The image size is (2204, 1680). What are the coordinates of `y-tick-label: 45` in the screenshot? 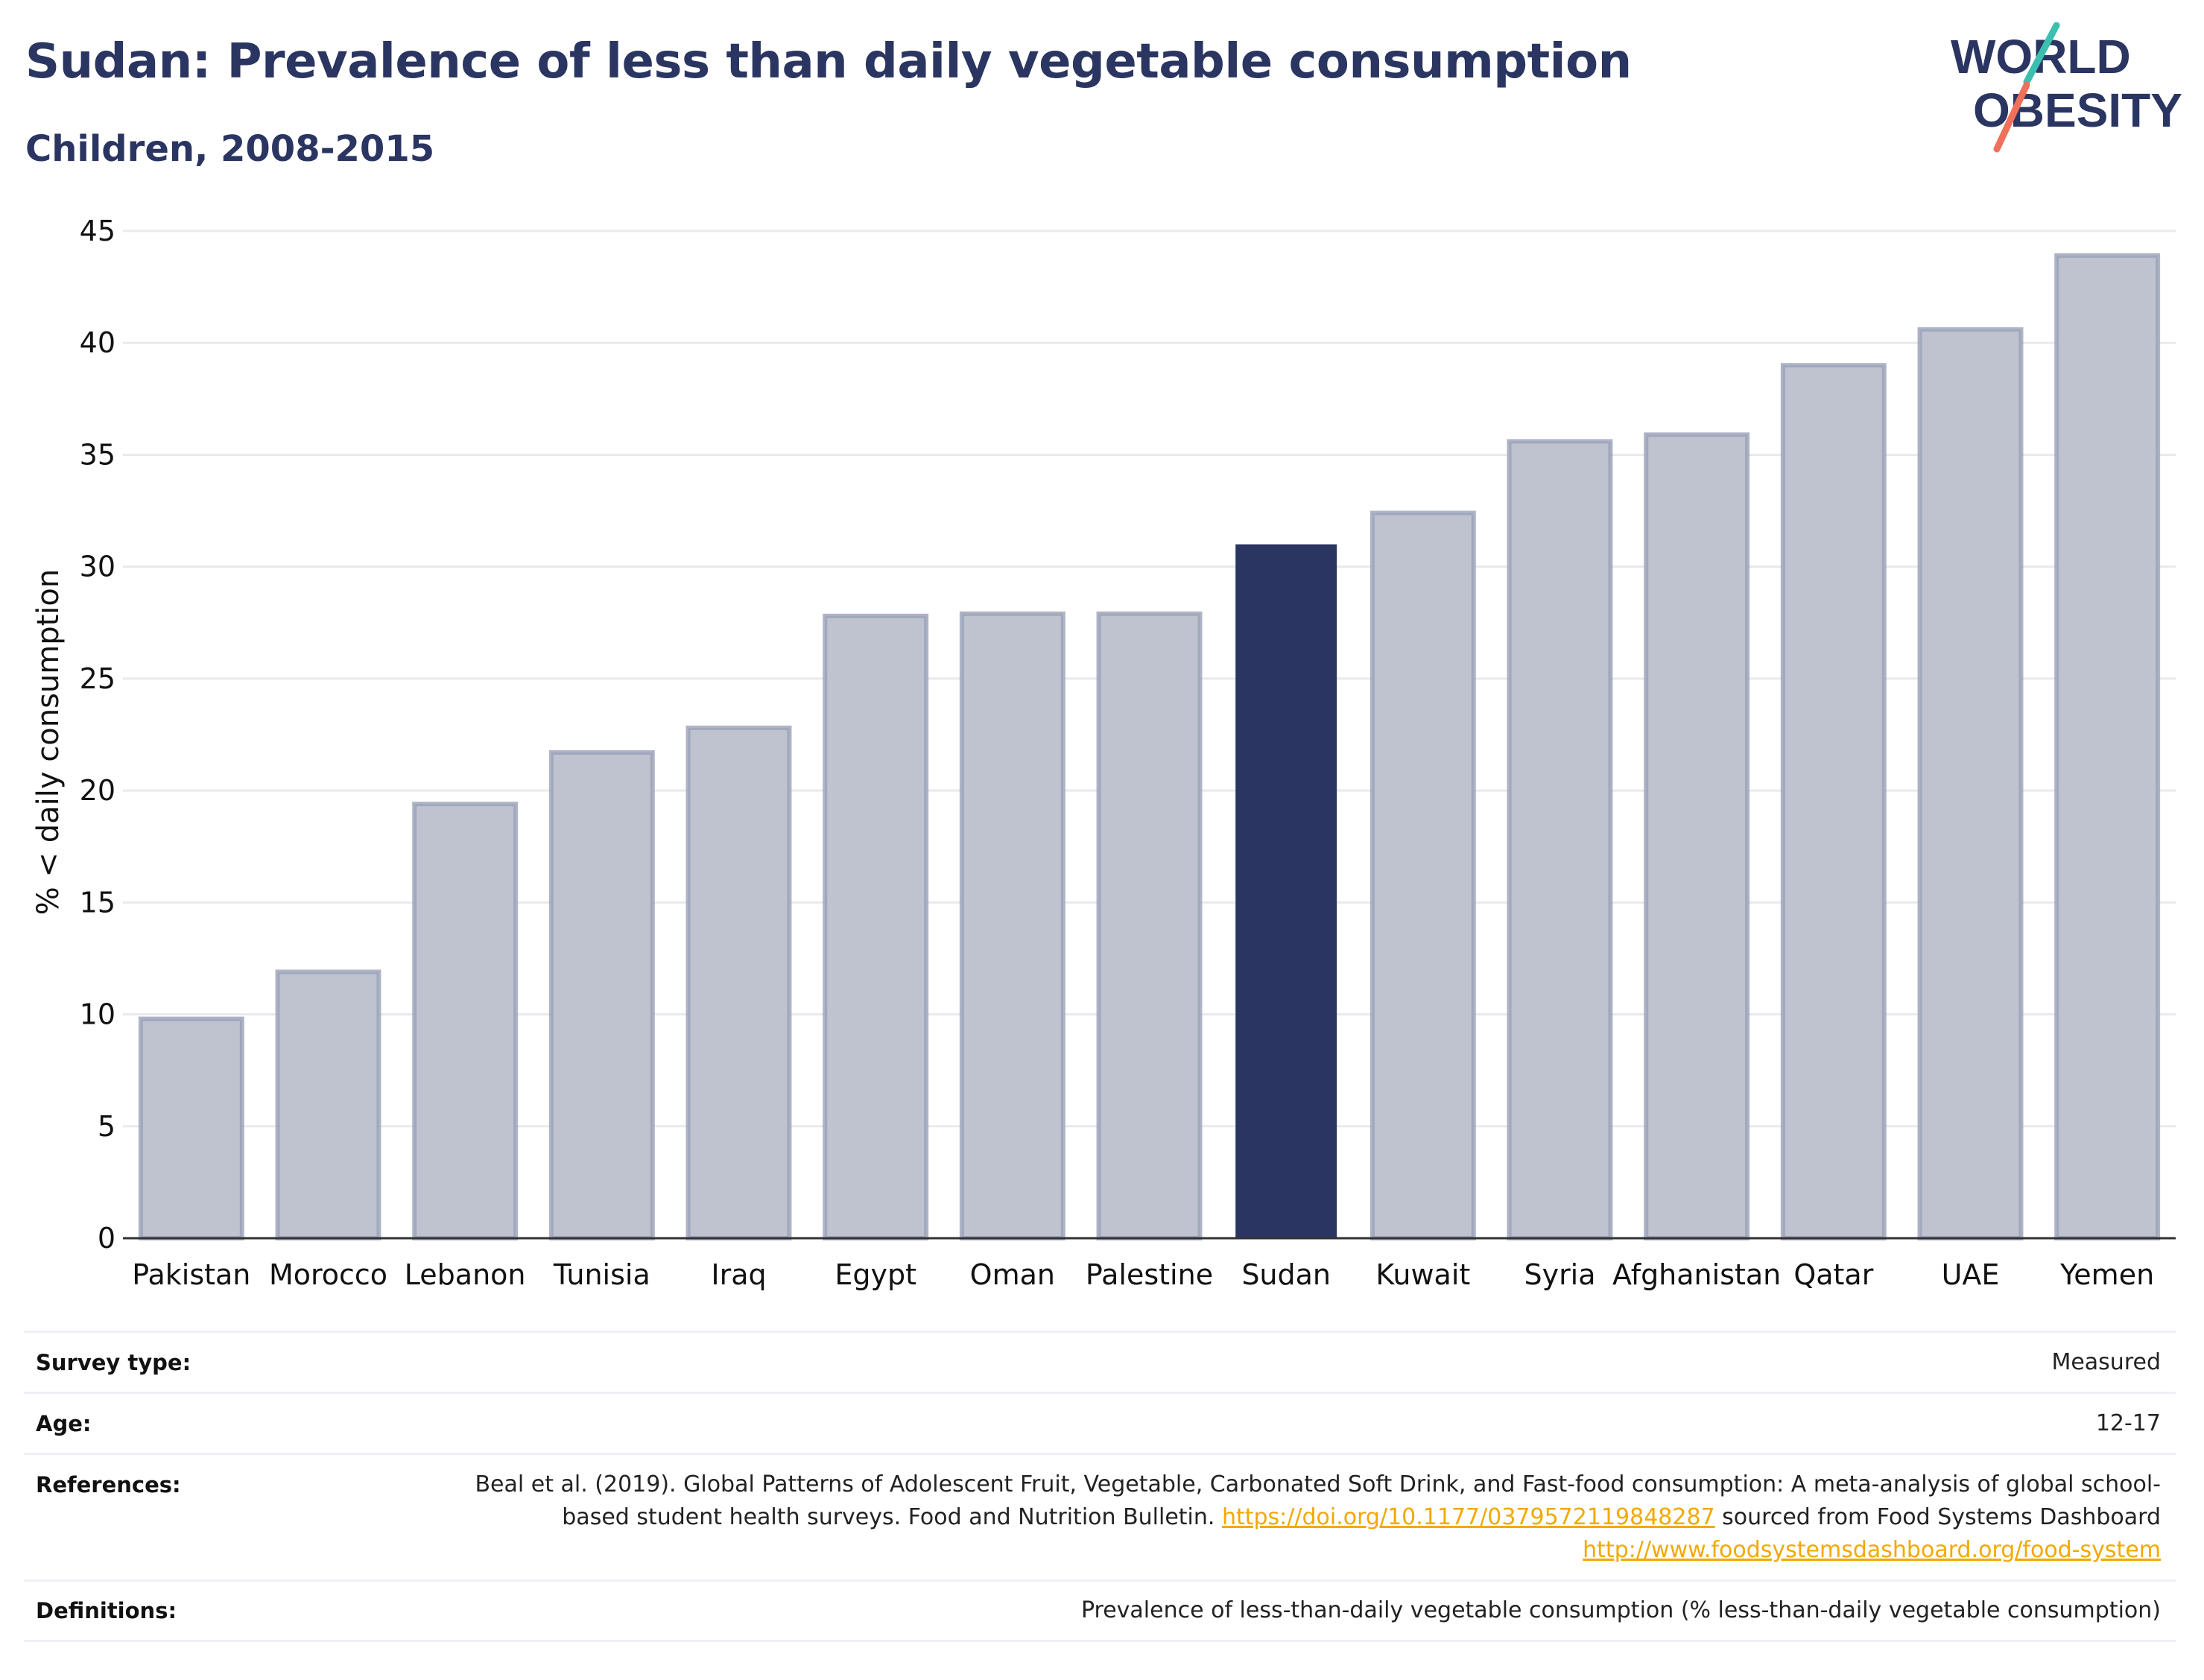 It's located at (97, 231).